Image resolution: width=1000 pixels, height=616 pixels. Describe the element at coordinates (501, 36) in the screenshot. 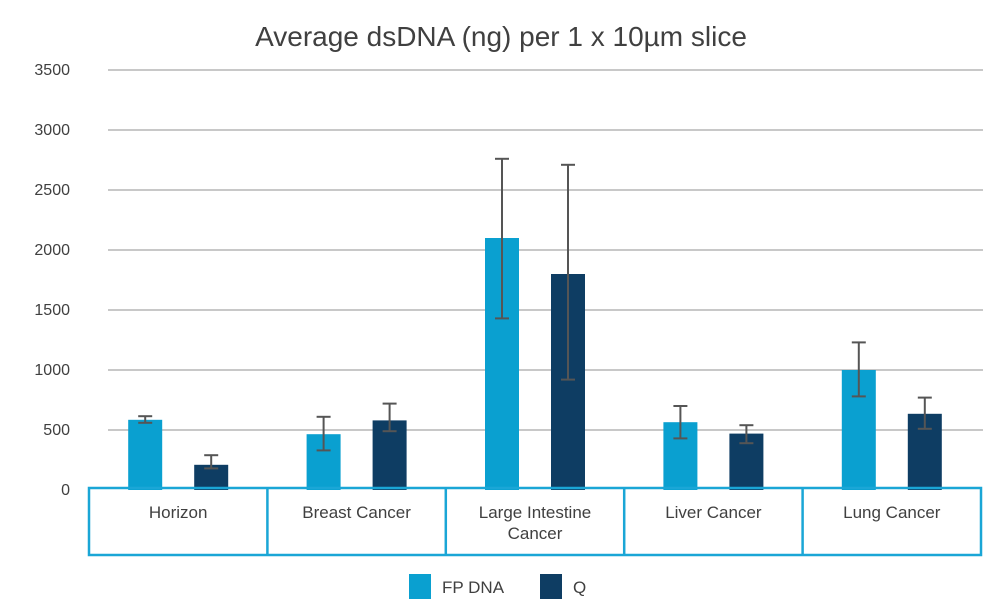

I see `chart-title: Average dsDNA (ng) per 1 x 10µm slice` at that location.